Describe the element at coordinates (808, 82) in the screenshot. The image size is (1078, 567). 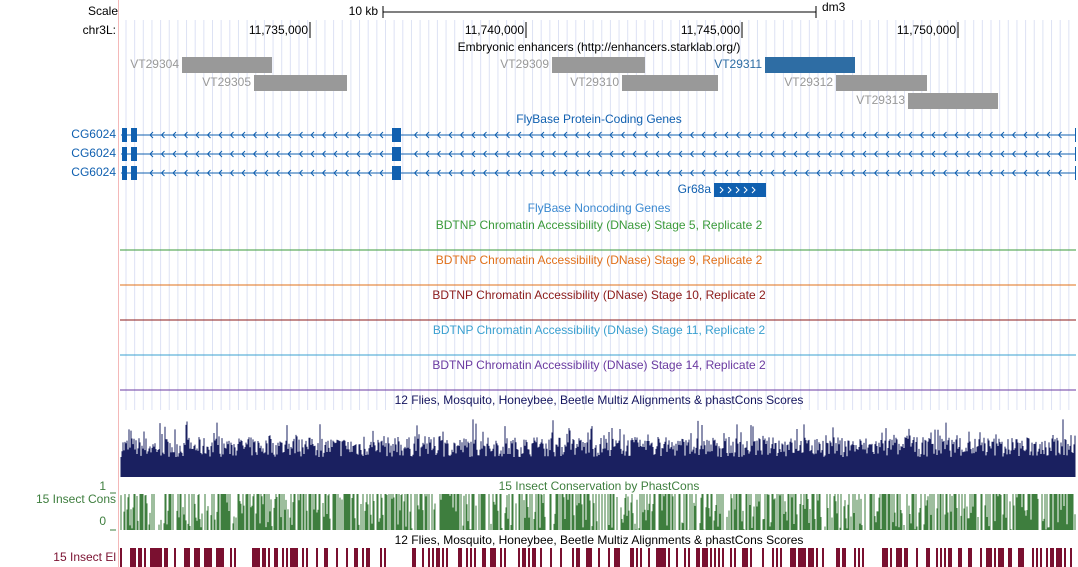
I see `enhancer-label: VT29312` at that location.